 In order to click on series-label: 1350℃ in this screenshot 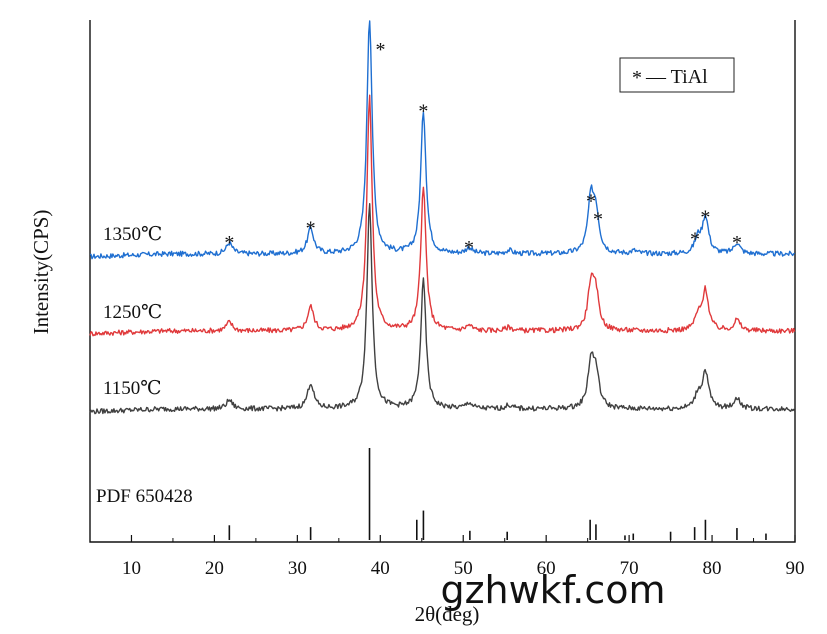, I will do `click(132, 234)`.